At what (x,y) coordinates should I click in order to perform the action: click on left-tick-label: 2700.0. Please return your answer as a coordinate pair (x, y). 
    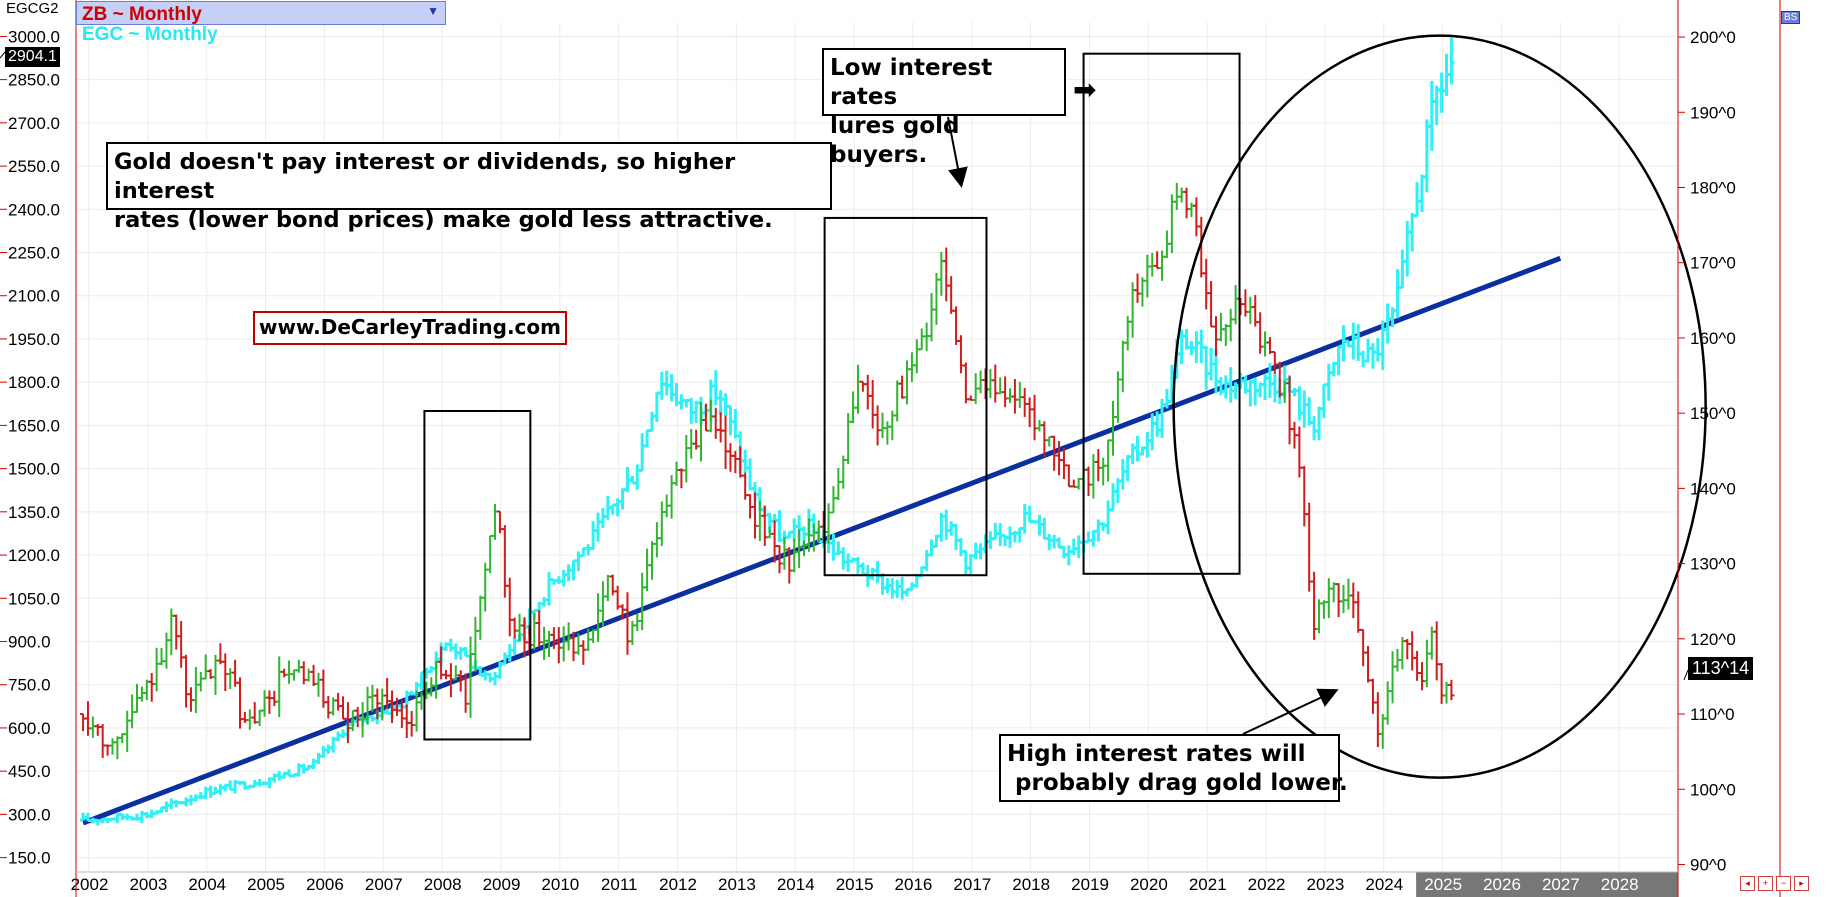
    Looking at the image, I should click on (34, 123).